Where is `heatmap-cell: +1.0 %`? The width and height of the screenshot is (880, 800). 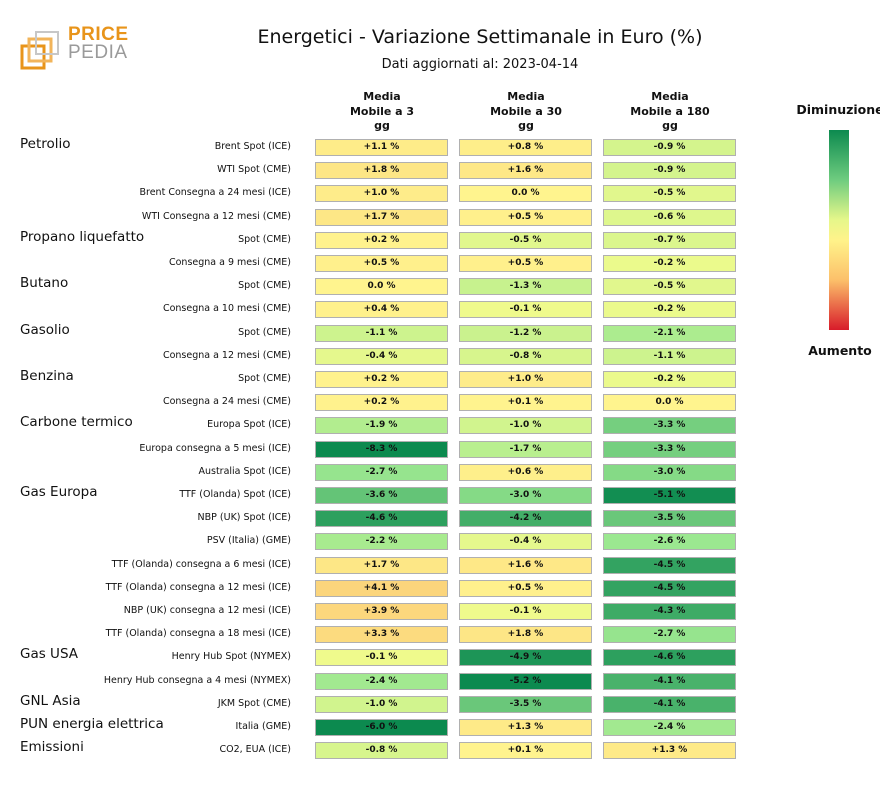
heatmap-cell: +1.0 % is located at coordinates (381, 194).